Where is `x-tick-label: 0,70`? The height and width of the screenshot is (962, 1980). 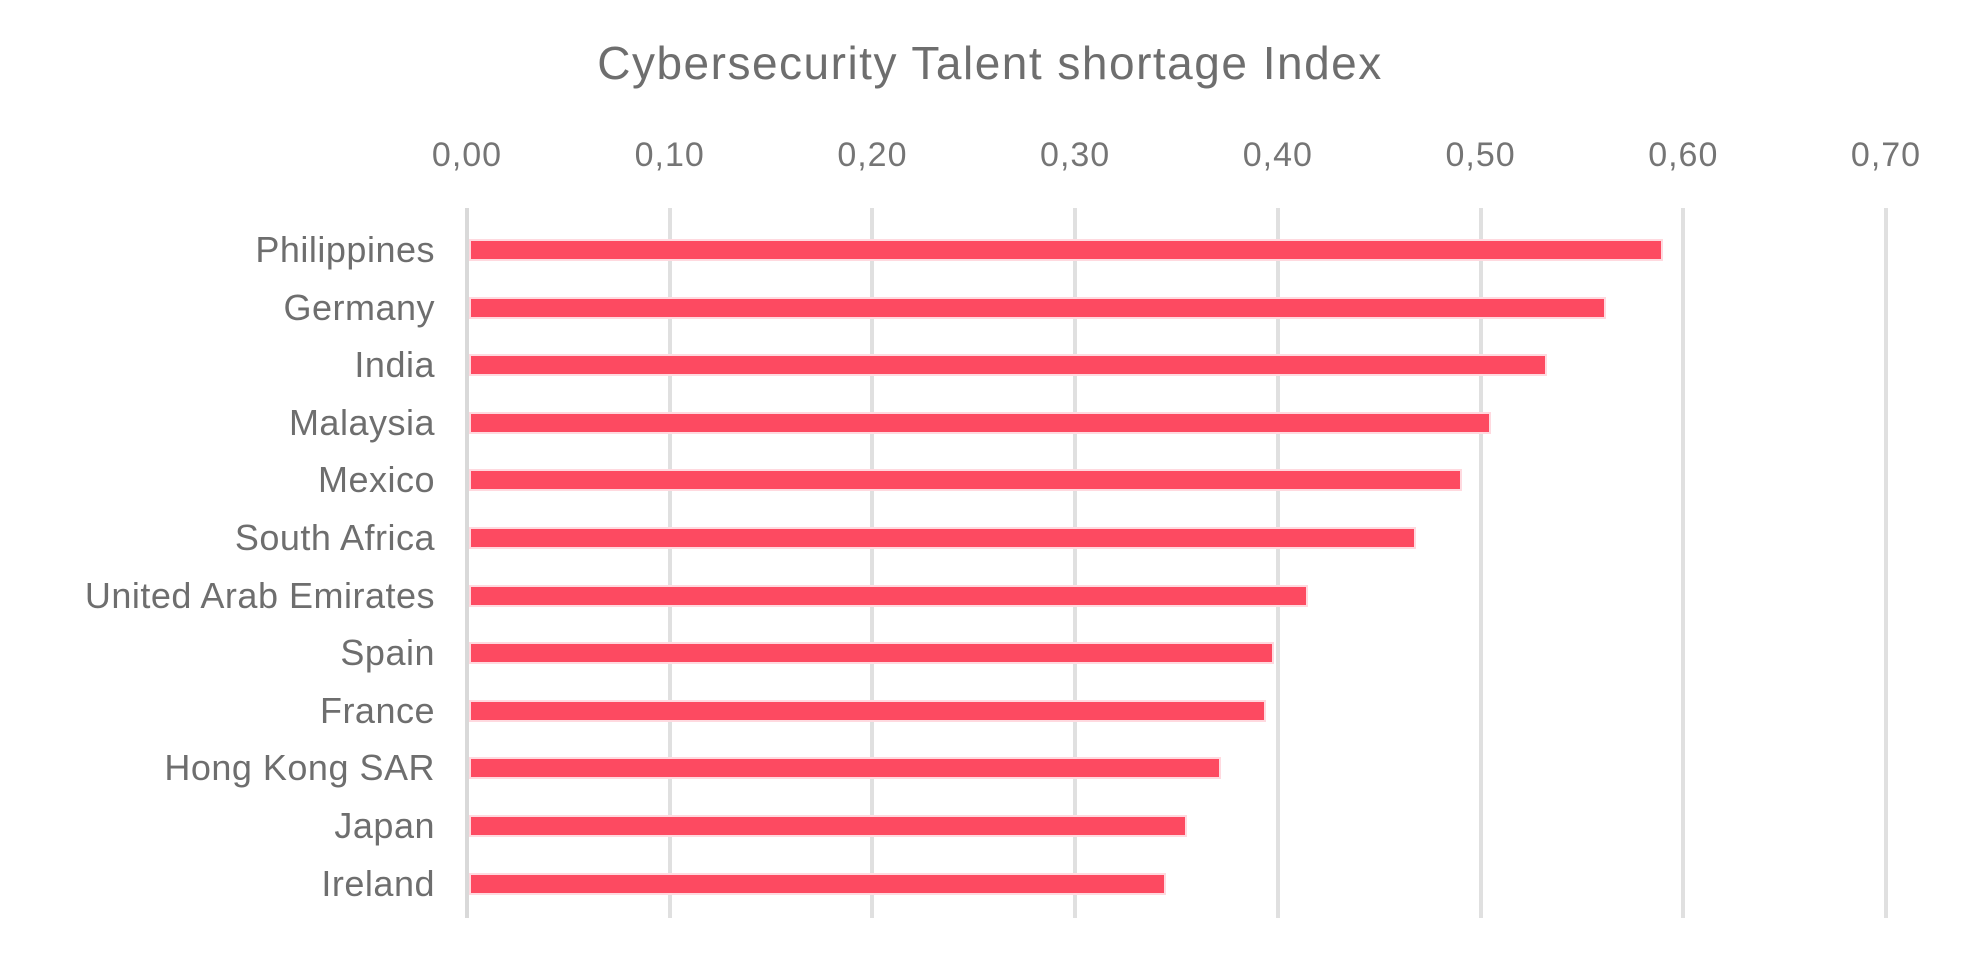 x-tick-label: 0,70 is located at coordinates (1886, 155).